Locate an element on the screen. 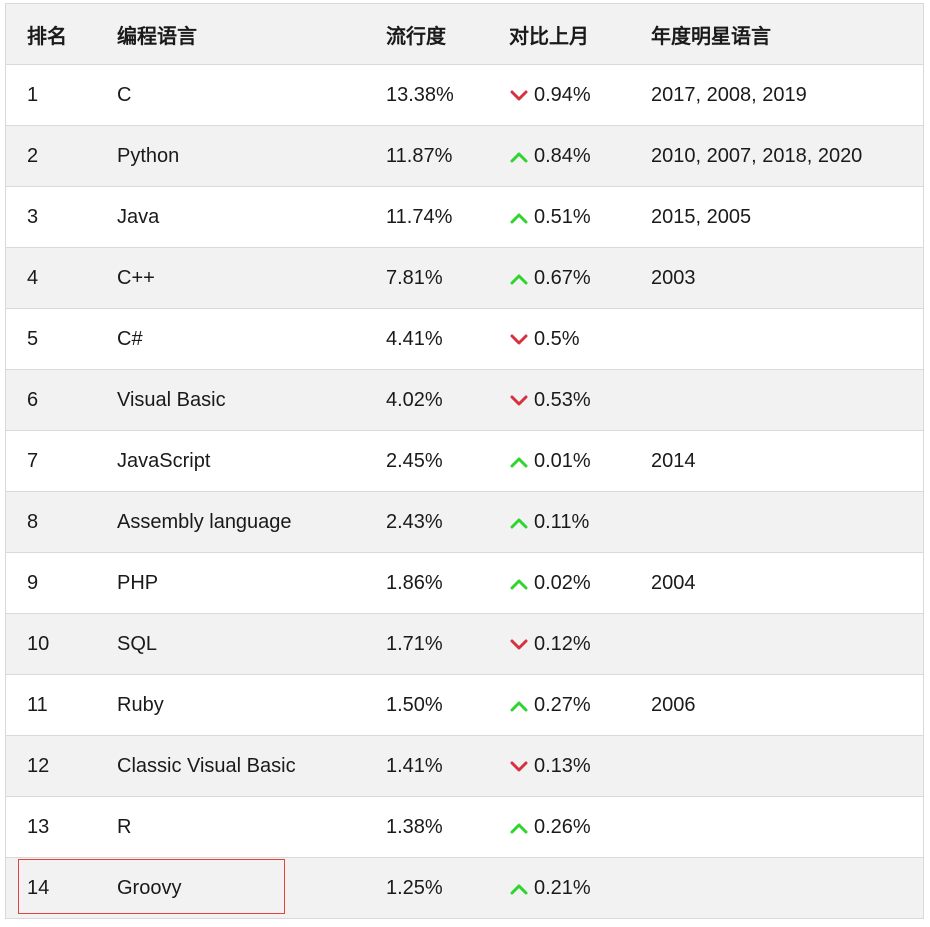  change-value: 0.21% is located at coordinates (562, 887).